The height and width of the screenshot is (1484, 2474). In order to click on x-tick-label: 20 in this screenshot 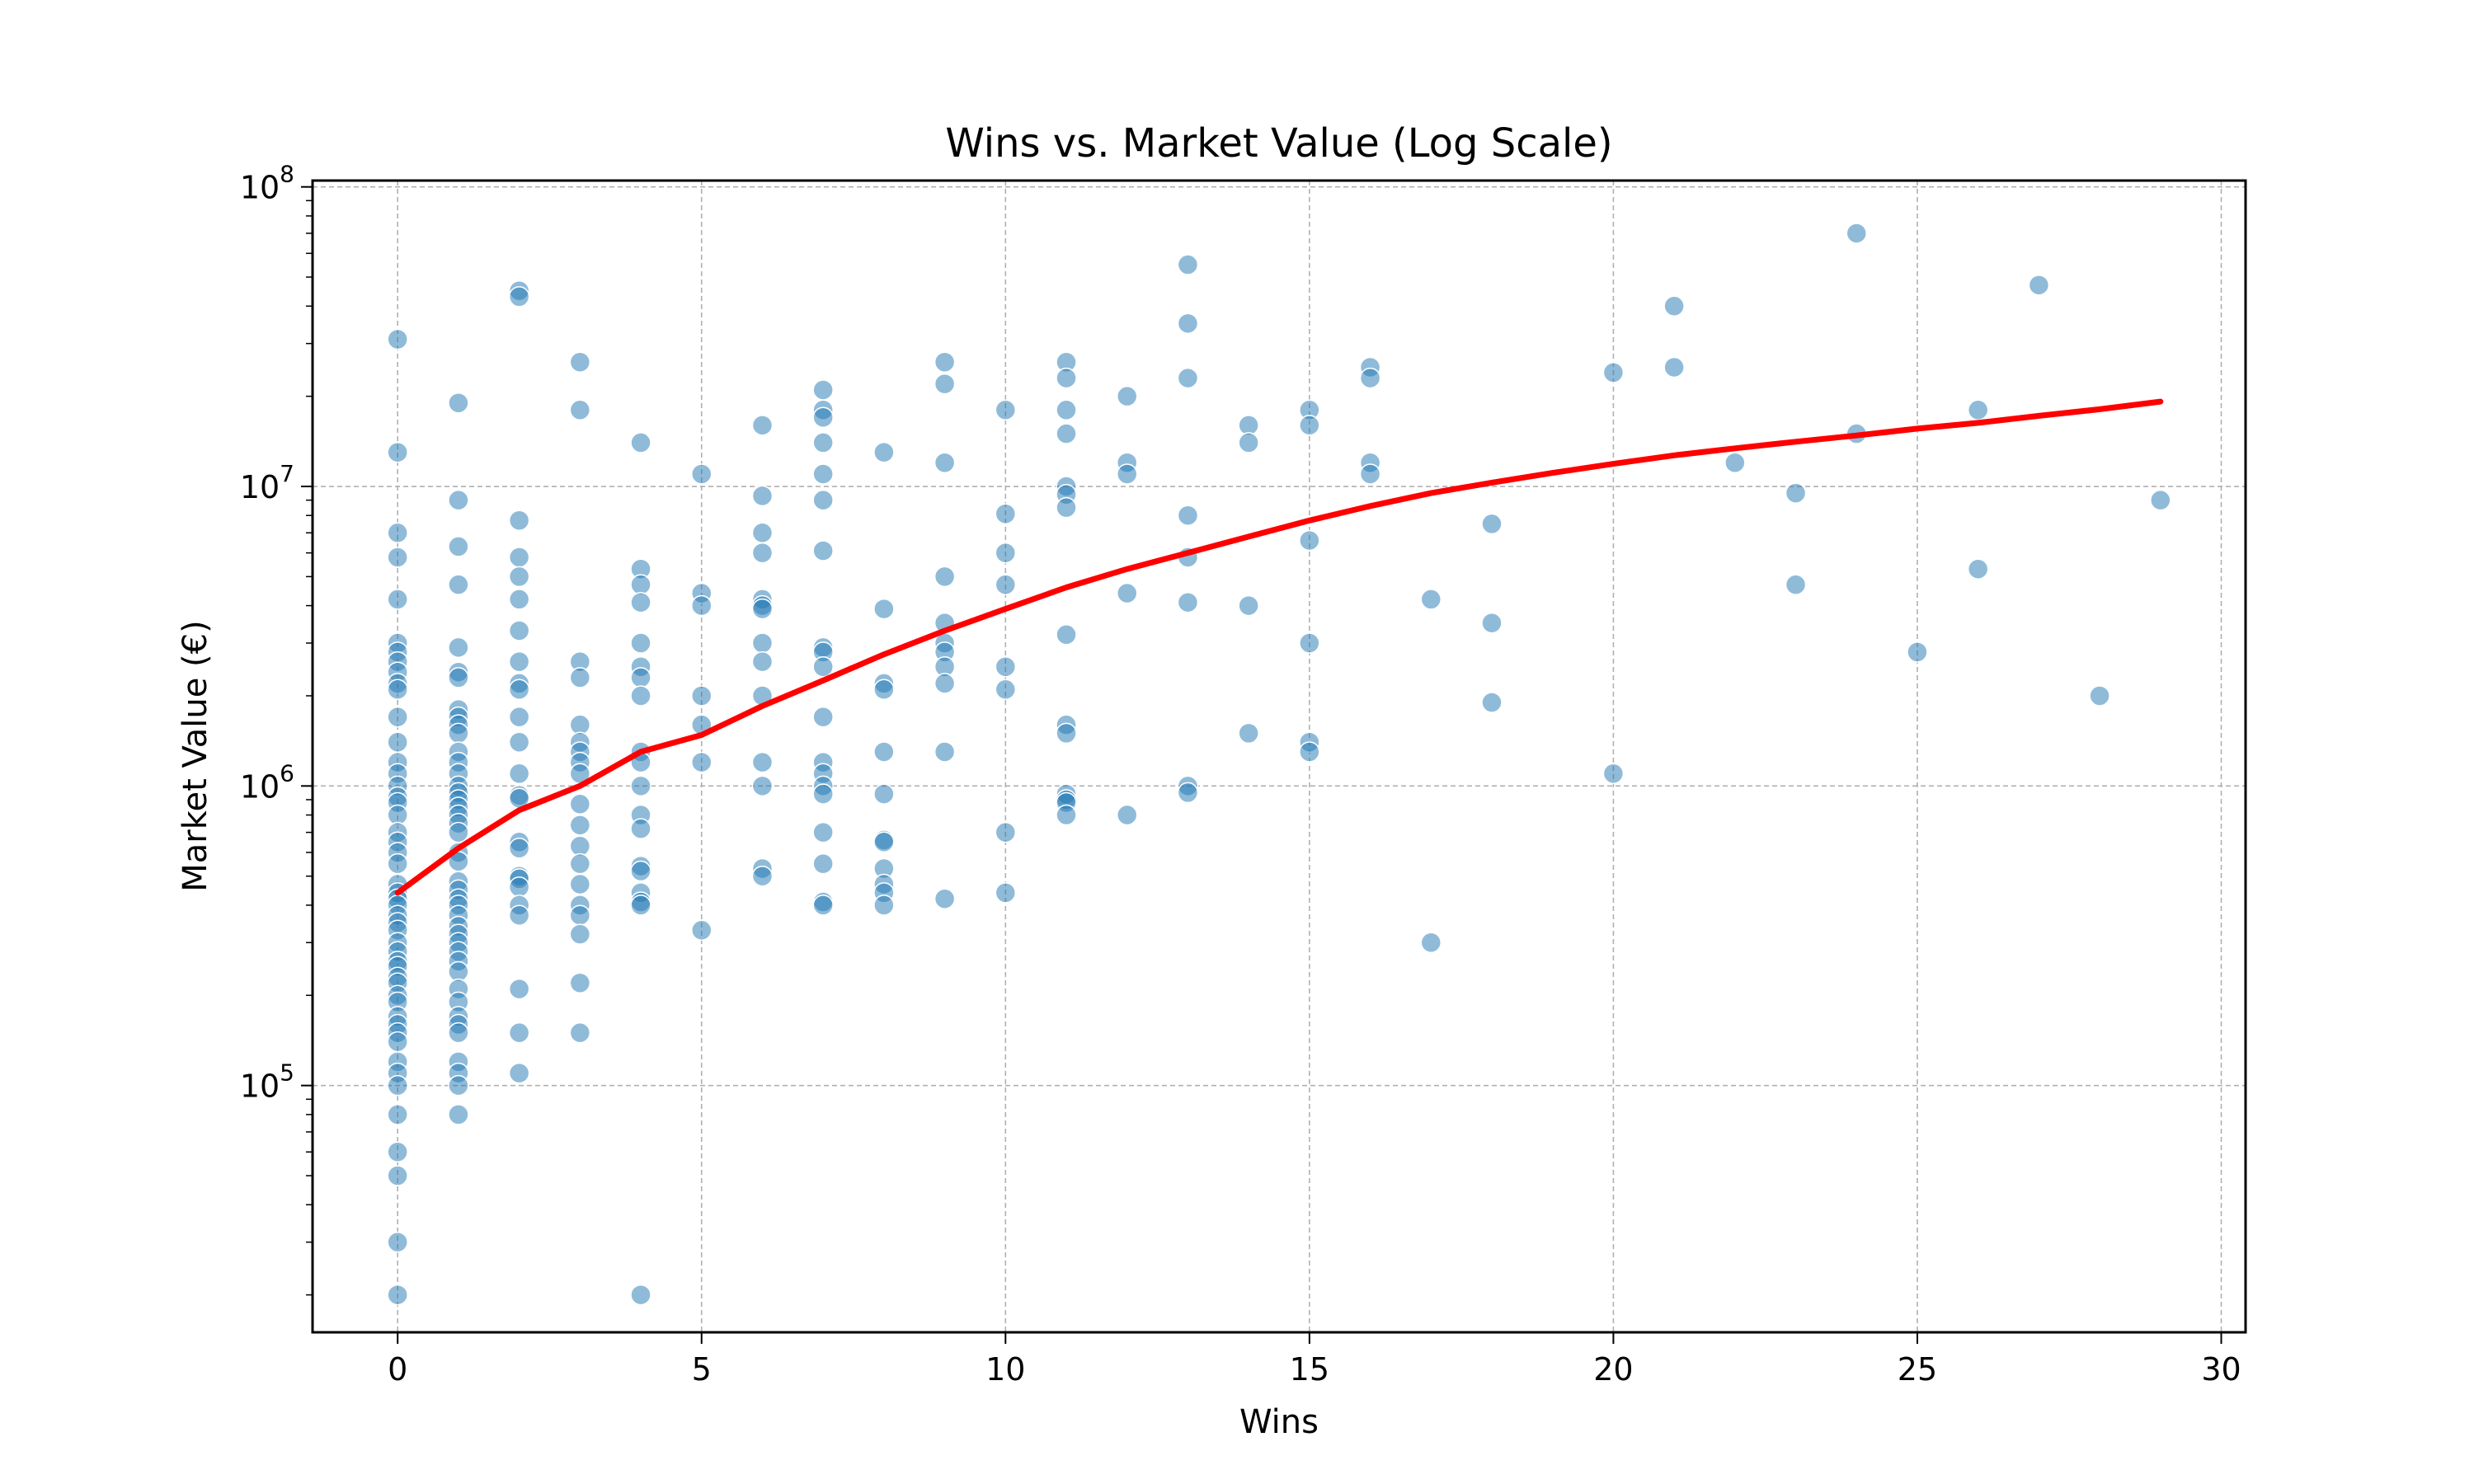, I will do `click(1613, 1369)`.